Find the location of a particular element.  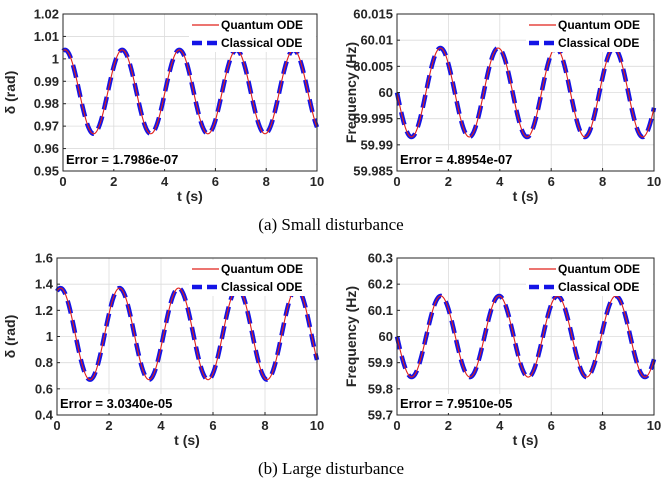

y-tick-label: 0.6 is located at coordinates (44, 388).